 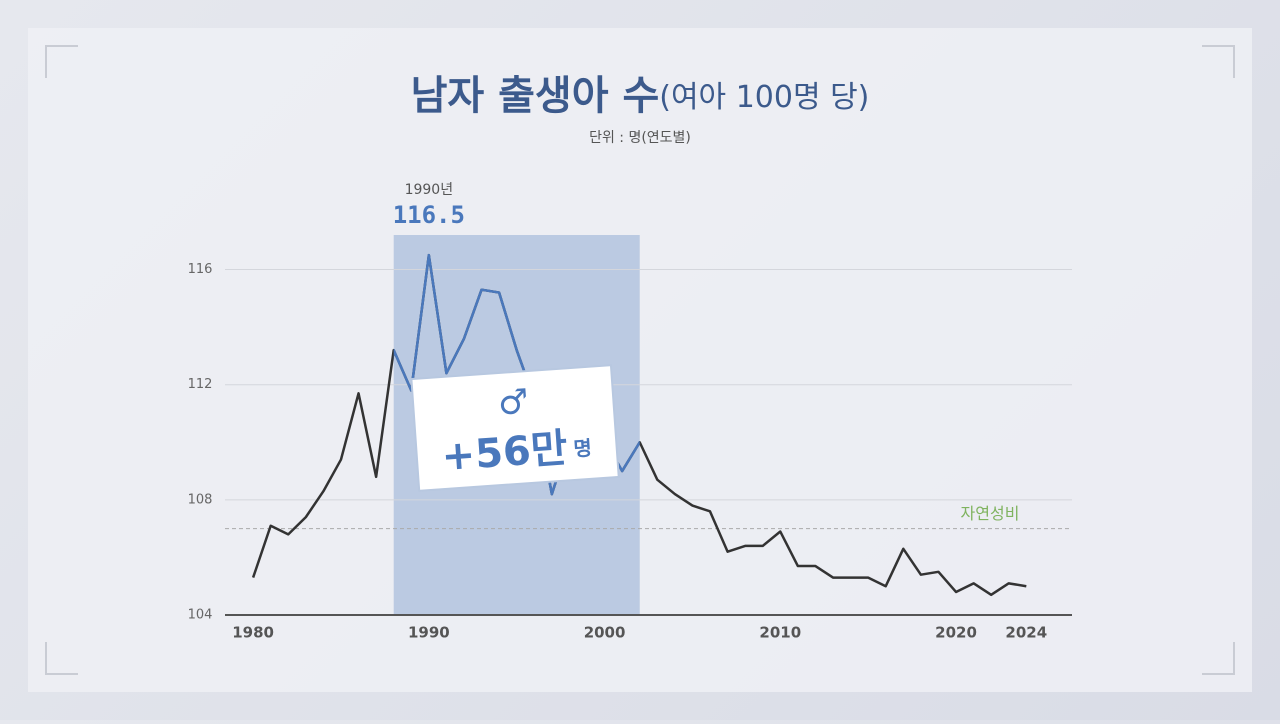 I want to click on x-tick-label: 2010, so click(x=780, y=633).